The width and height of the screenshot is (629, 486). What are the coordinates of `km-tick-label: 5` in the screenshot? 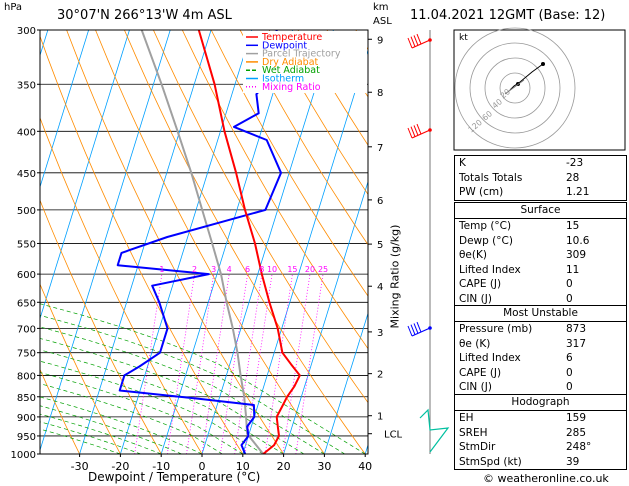 It's located at (380, 245).